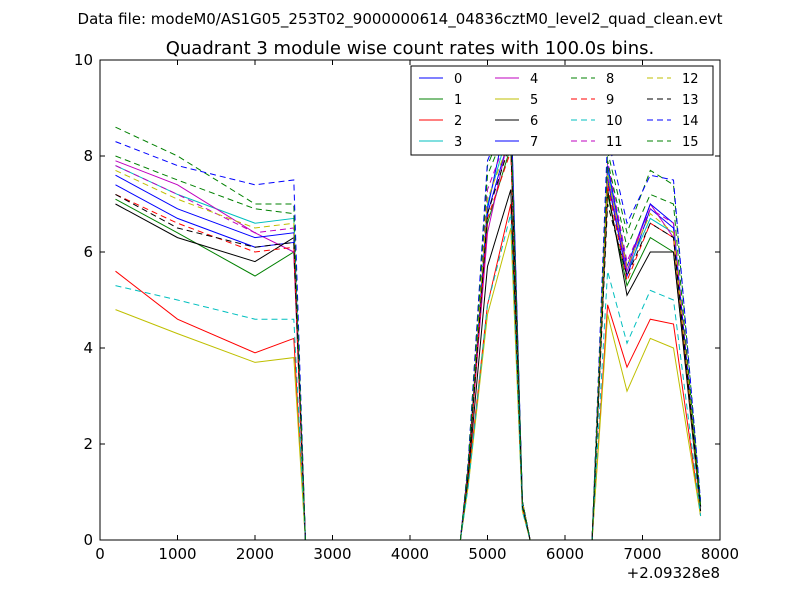 Image resolution: width=800 pixels, height=600 pixels. Describe the element at coordinates (458, 142) in the screenshot. I see `legend-label-3: 3` at that location.